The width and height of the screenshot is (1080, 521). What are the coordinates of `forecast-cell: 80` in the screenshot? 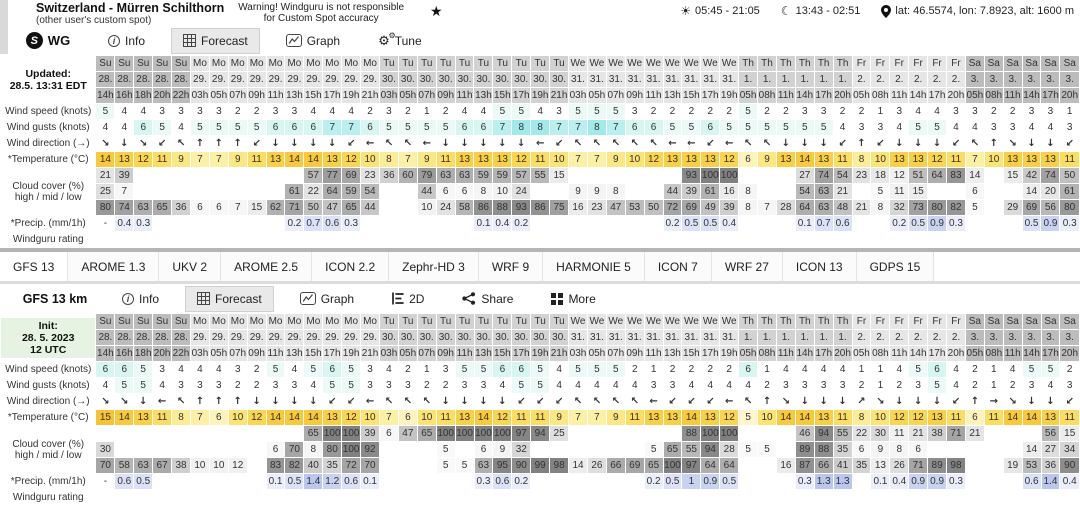 It's located at (105, 207).